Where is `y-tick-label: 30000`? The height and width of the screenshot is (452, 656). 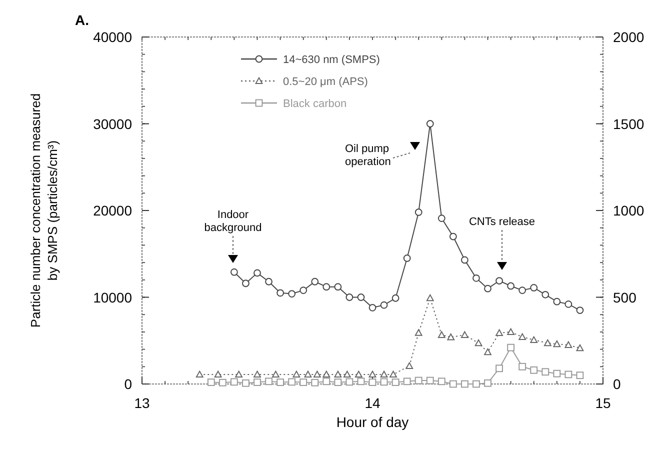 y-tick-label: 30000 is located at coordinates (112, 124).